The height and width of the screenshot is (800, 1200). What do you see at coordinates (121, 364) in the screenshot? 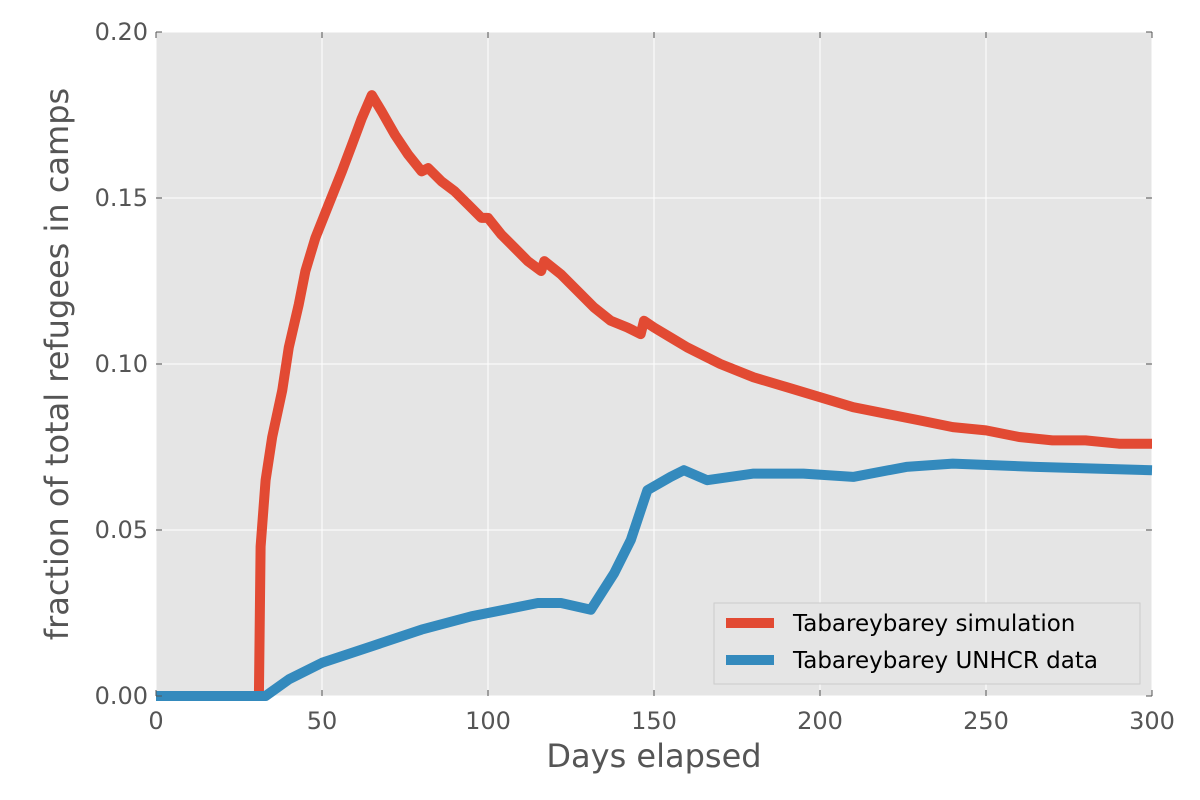
I see `y-tick-label: 0.10` at bounding box center [121, 364].